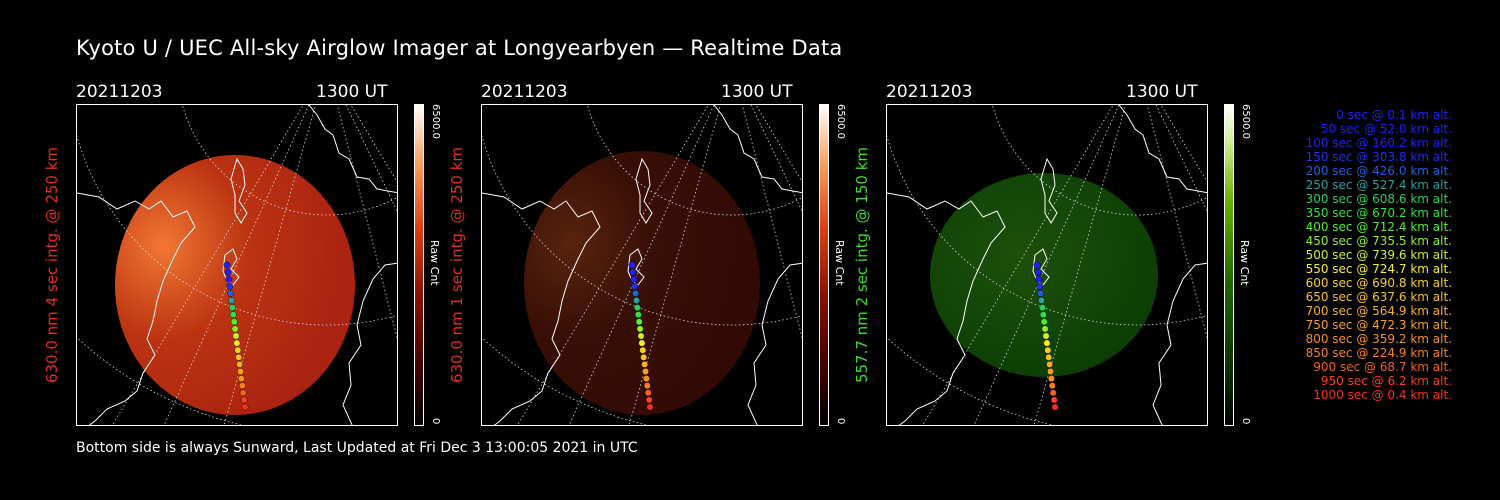  What do you see at coordinates (1378, 297) in the screenshot?
I see `legend-row: 650 sec @ 637.6 km alt.` at bounding box center [1378, 297].